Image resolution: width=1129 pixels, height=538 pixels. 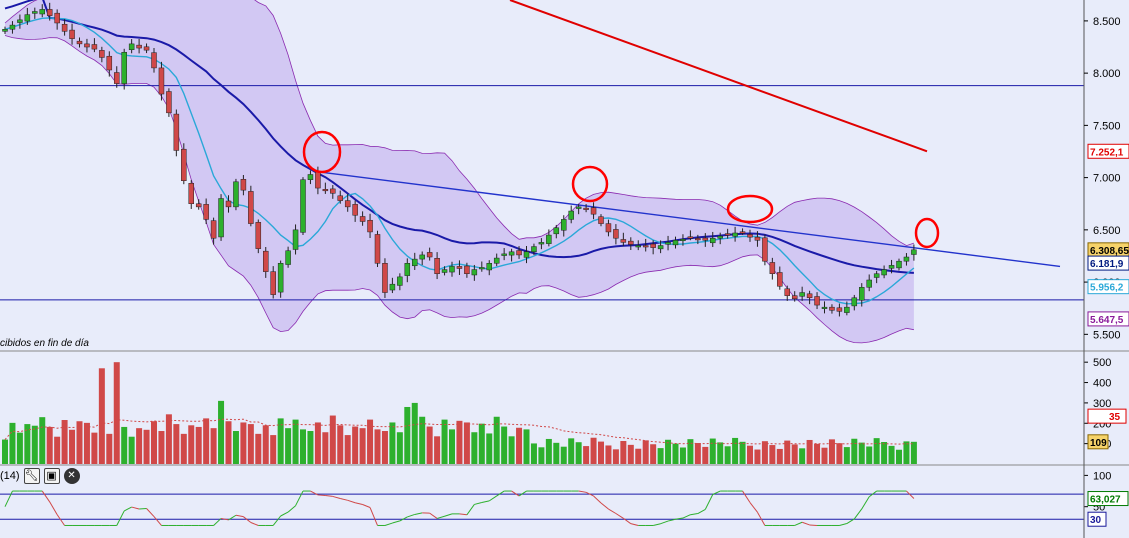 I want to click on price-badge, so click(x=1108, y=263).